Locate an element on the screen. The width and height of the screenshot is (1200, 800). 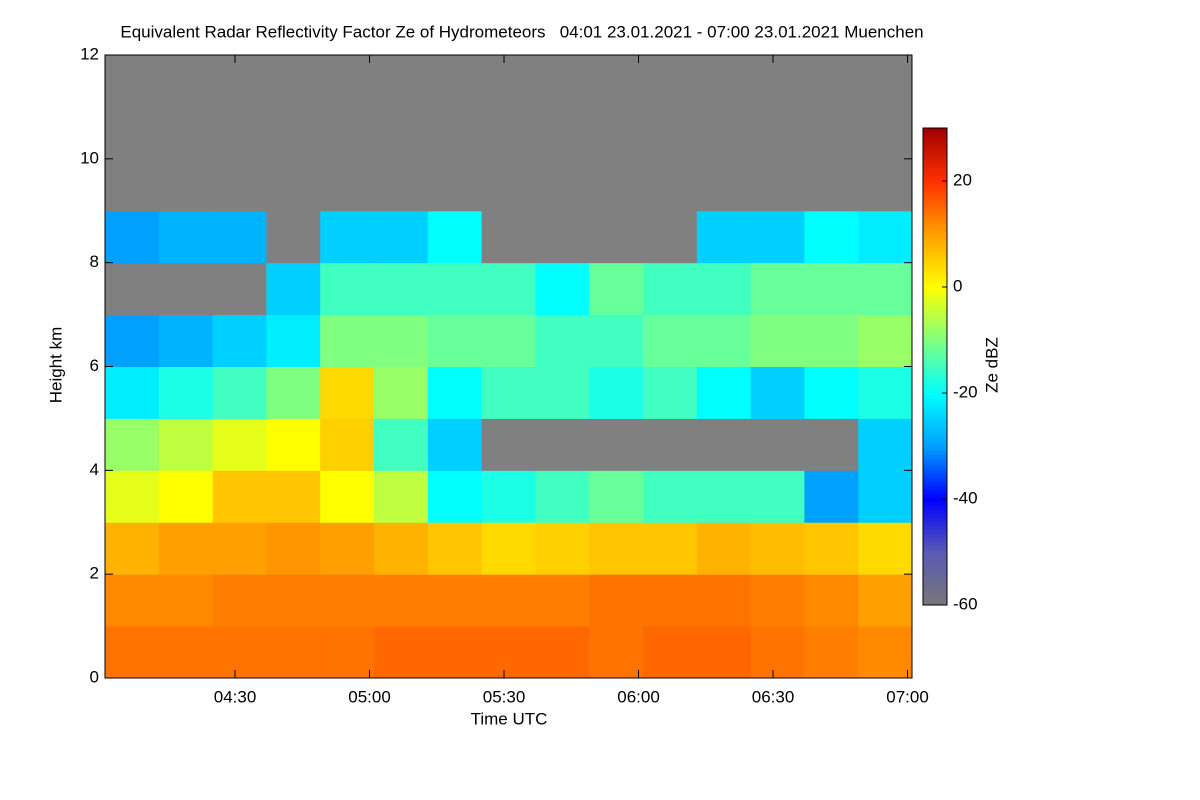
y-tick-label: 2 is located at coordinates (94, 573).